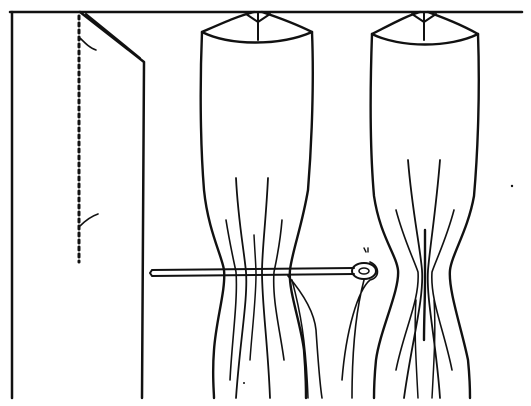 Image resolution: width=531 pixels, height=406 pixels. I want to click on pleat-fold-2a, so click(413, 279).